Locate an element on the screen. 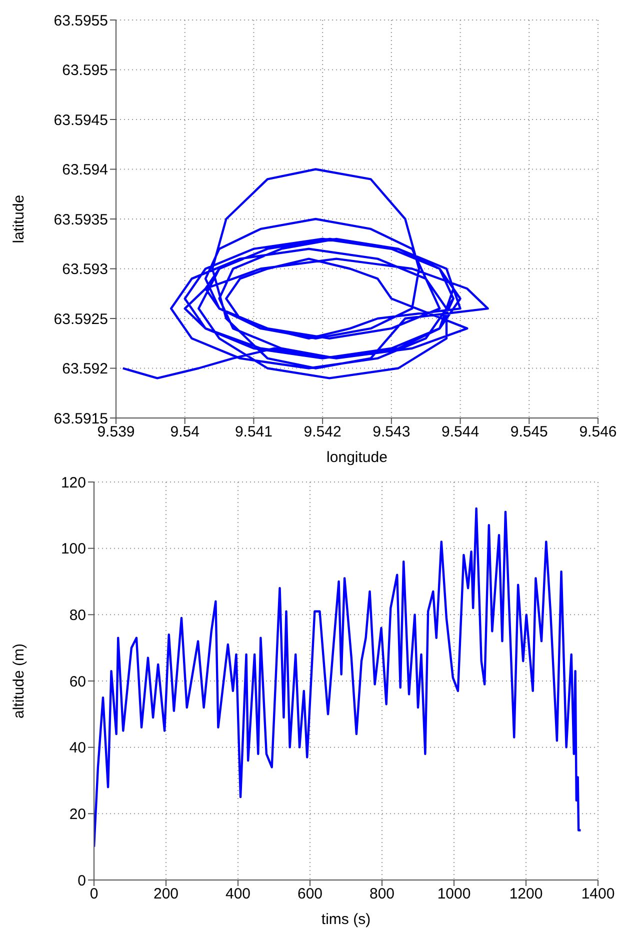 This screenshot has height=940, width=628. y-tick-label: 40 is located at coordinates (77, 748).